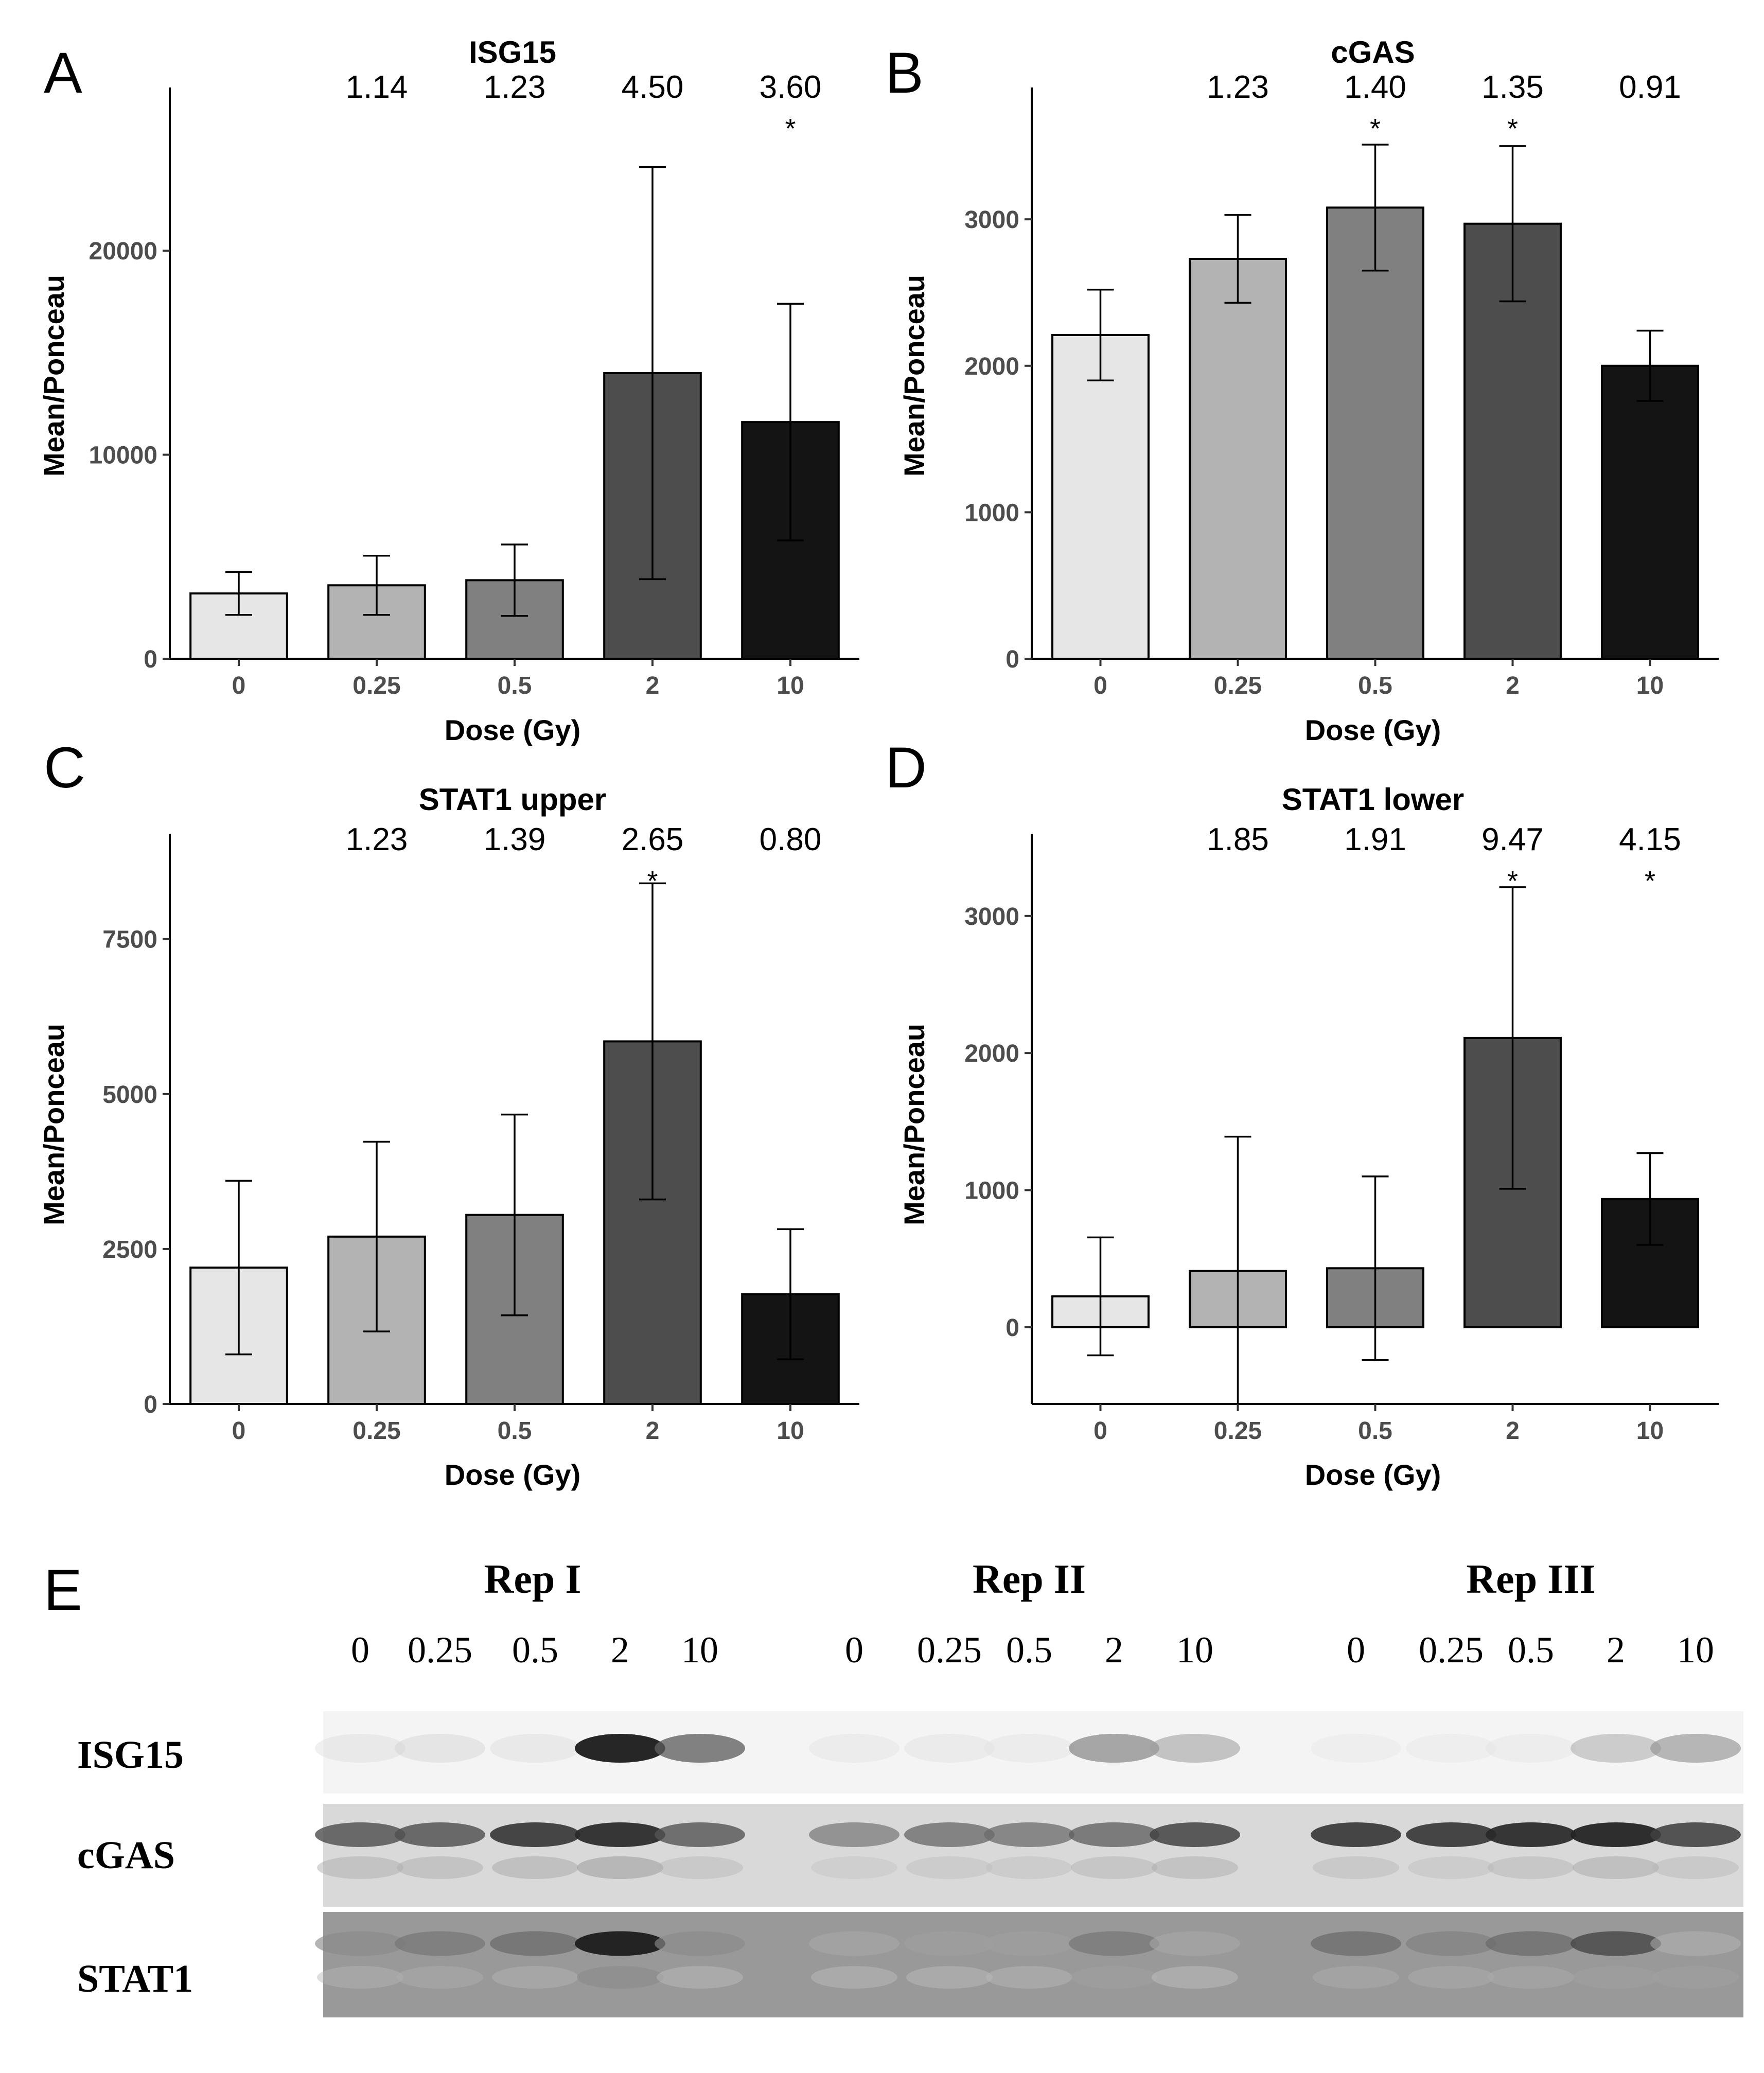 The image size is (1764, 2073). I want to click on fold-change-label: 0.91, so click(1650, 87).